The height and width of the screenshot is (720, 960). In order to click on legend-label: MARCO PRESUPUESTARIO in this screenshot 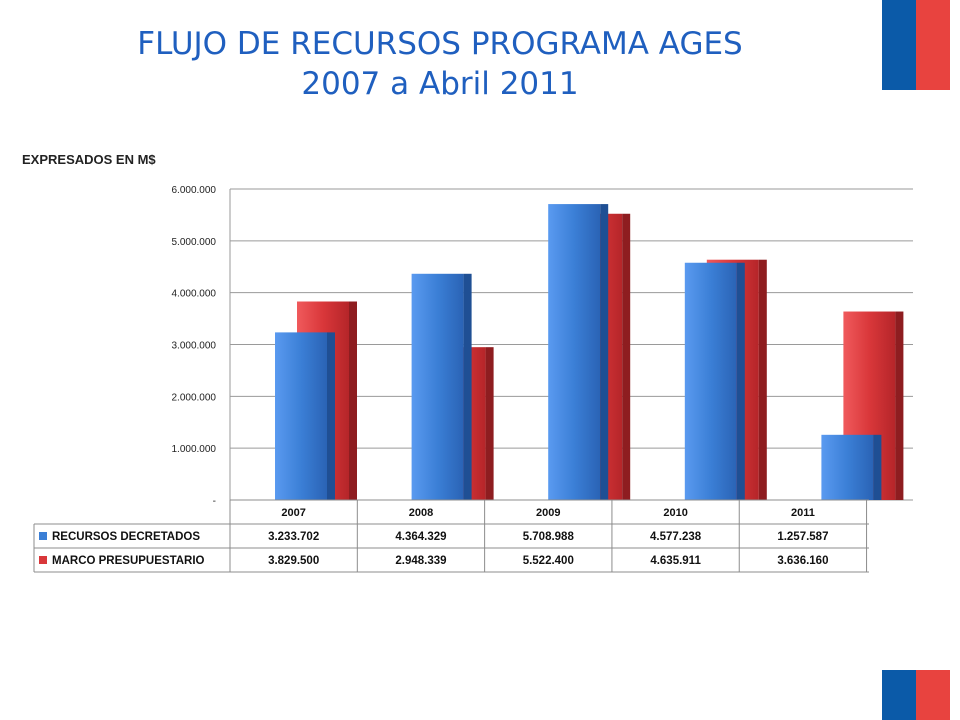, I will do `click(128, 561)`.